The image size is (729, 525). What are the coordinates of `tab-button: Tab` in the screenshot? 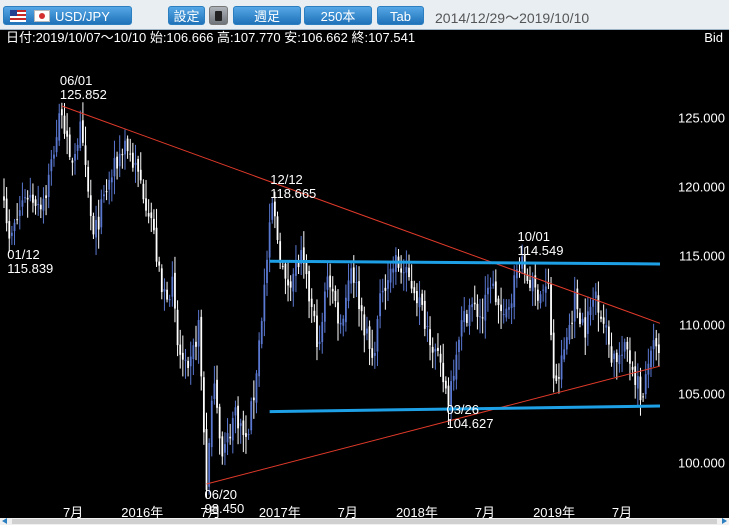 It's located at (400, 15).